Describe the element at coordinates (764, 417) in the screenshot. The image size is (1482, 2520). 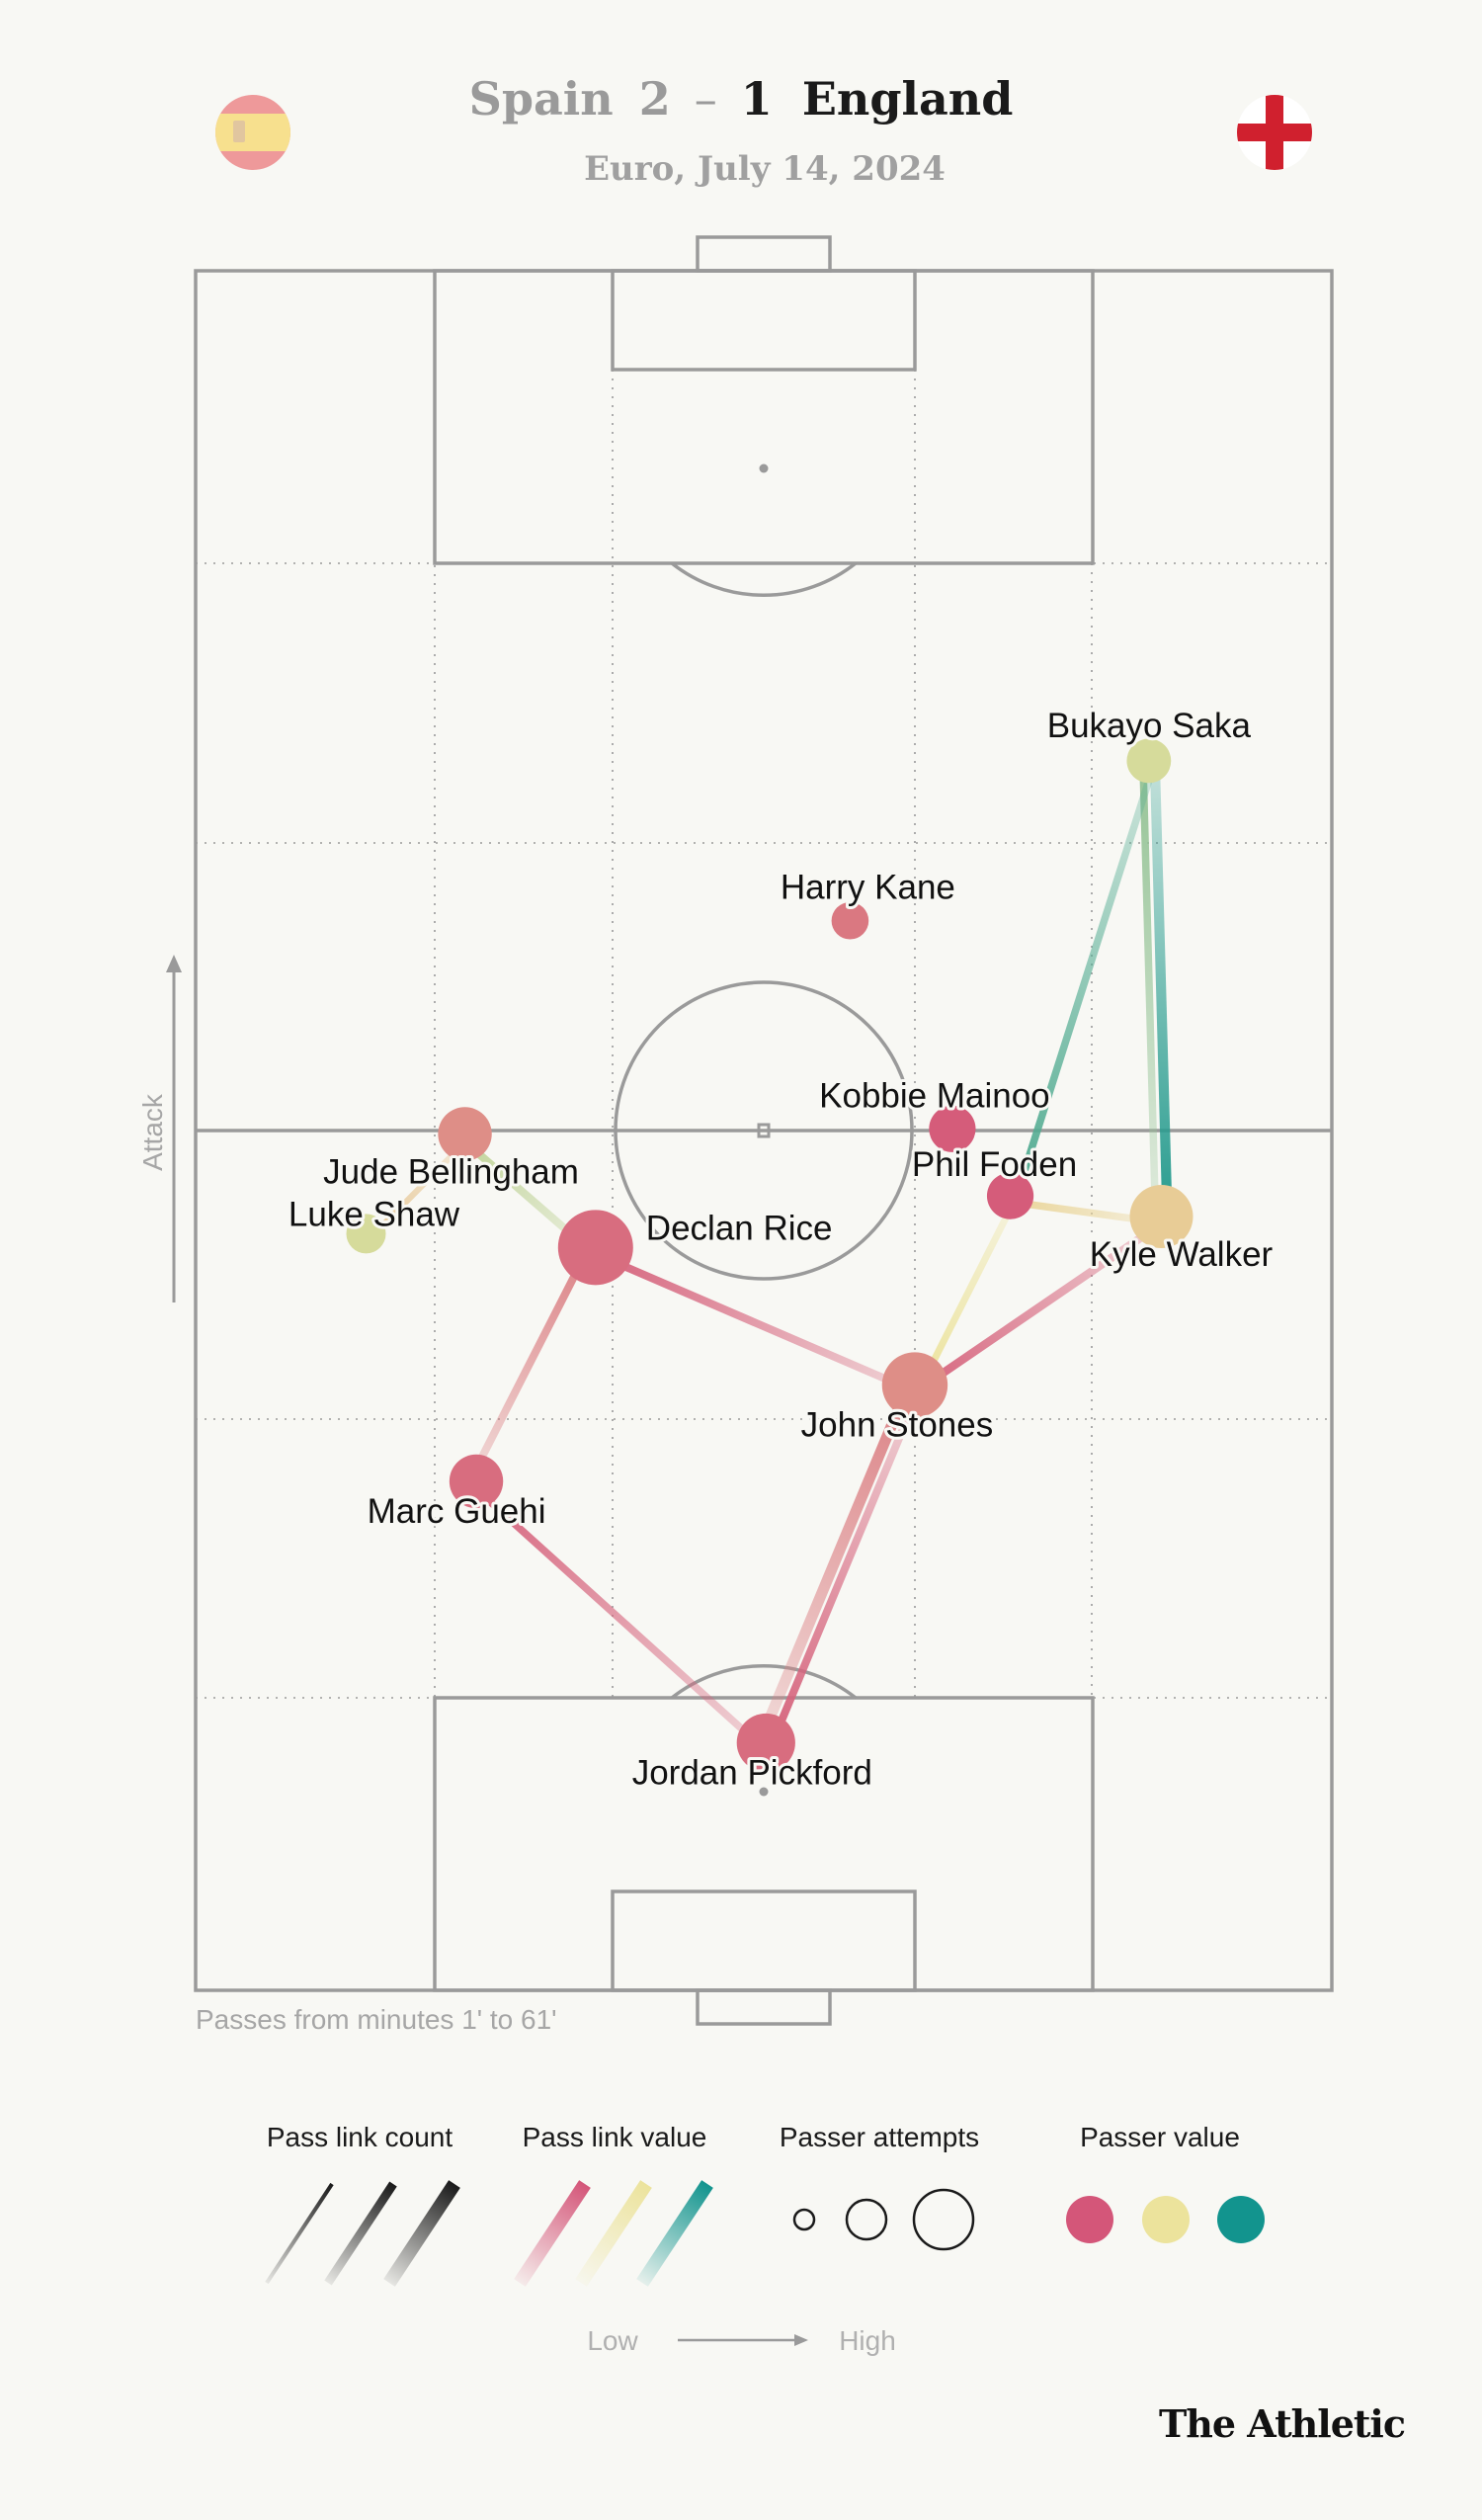
I see `top-penalty-box` at that location.